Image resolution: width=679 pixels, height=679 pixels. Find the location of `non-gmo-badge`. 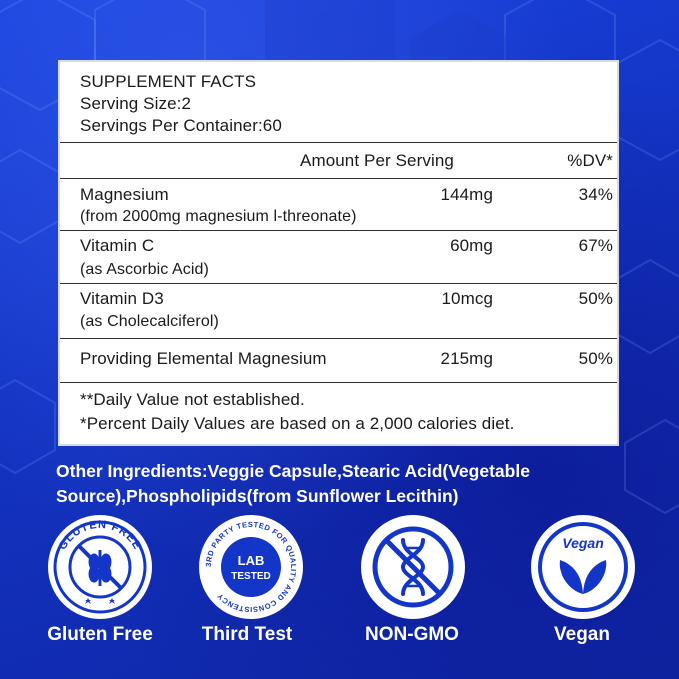

non-gmo-badge is located at coordinates (413, 567).